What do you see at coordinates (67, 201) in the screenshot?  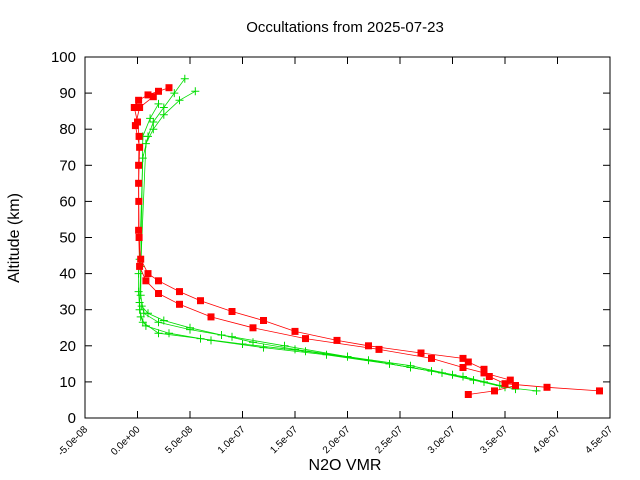 I see `y-tick-label: 60` at bounding box center [67, 201].